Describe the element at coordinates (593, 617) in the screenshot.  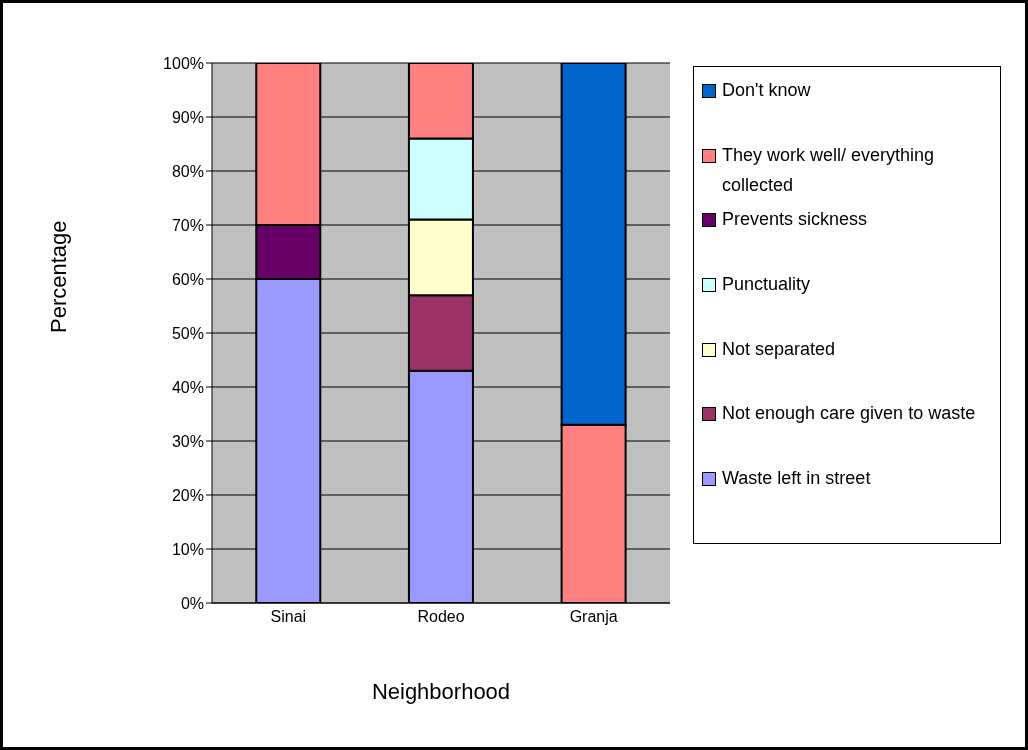
I see `x-tick-label: Granja` at that location.